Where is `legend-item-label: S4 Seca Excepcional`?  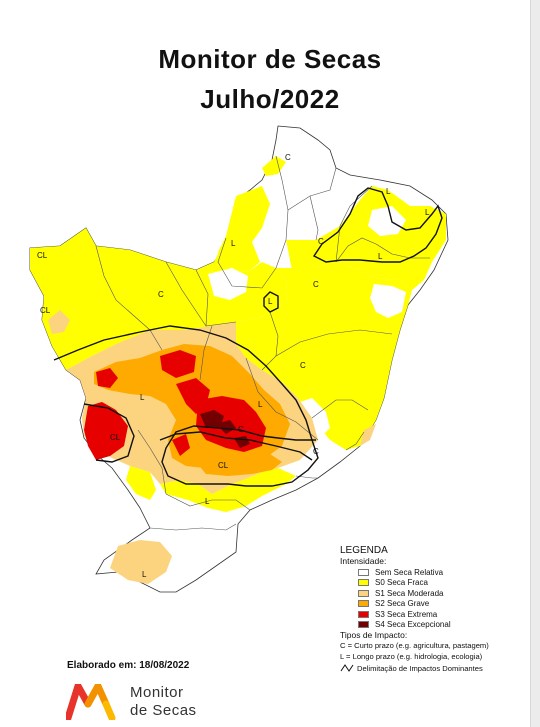
legend-item-label: S4 Seca Excepcional is located at coordinates (413, 625).